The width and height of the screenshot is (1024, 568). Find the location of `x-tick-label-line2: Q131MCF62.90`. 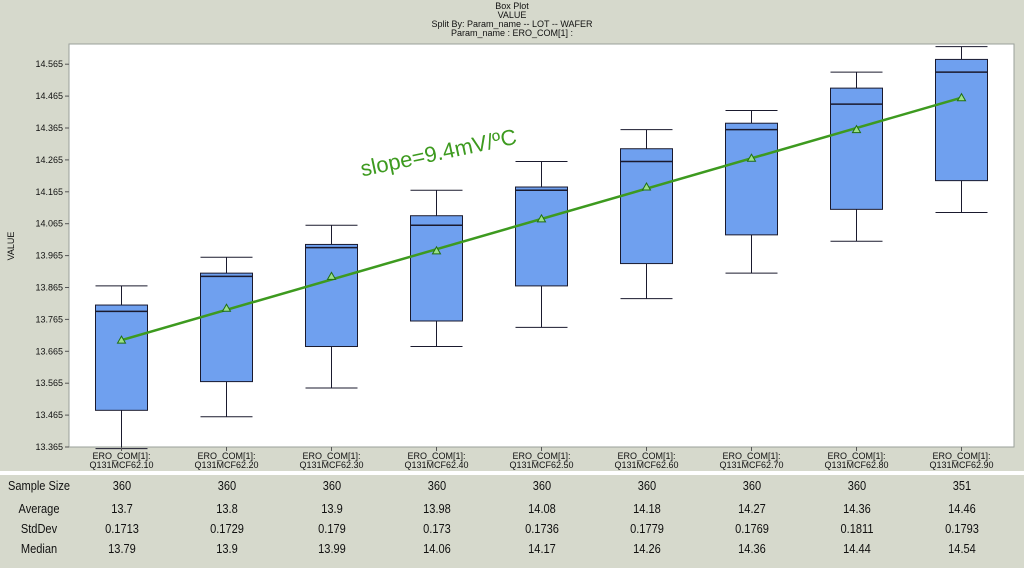

x-tick-label-line2: Q131MCF62.90 is located at coordinates (961, 465).